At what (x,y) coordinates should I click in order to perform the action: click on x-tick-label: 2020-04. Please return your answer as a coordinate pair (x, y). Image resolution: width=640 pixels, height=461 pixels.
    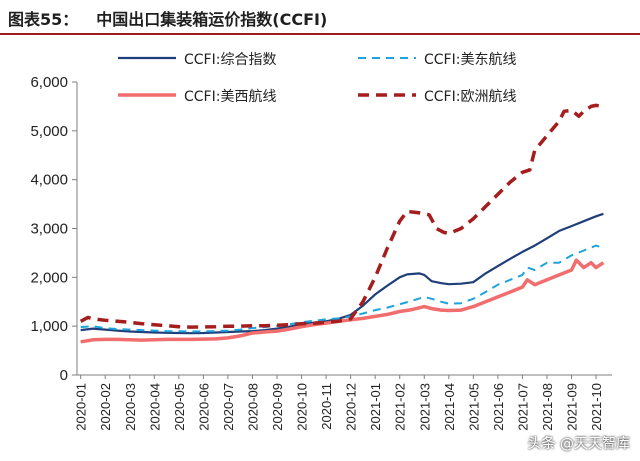
    Looking at the image, I should click on (154, 407).